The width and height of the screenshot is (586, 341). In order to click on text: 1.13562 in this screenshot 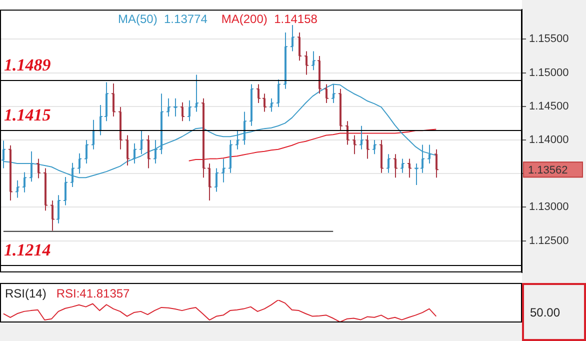, I will do `click(548, 170)`.